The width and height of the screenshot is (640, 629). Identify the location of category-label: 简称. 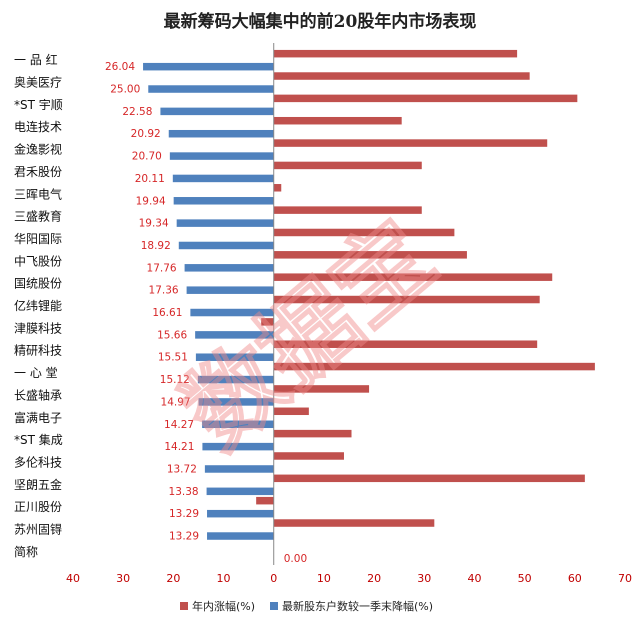
(26, 552).